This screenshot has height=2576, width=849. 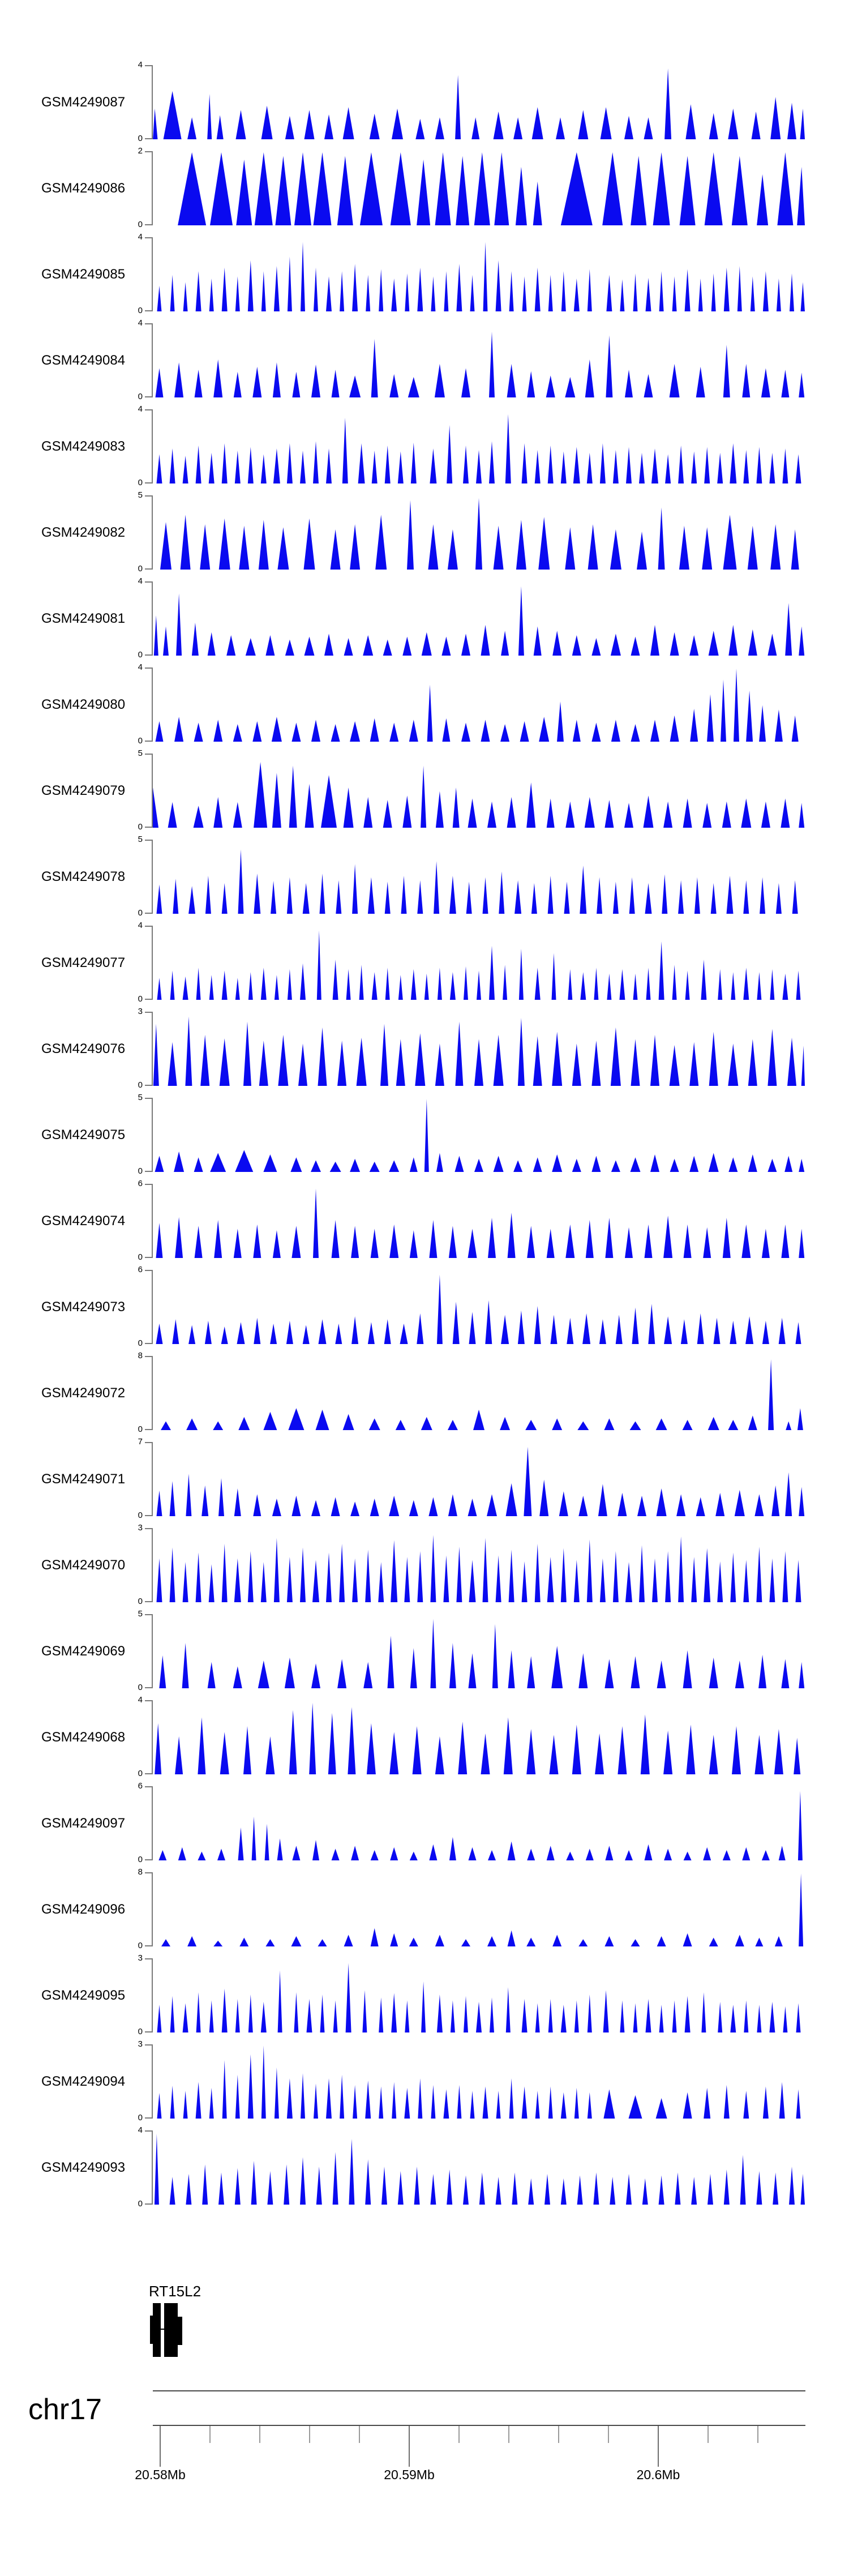 I want to click on track-row: GSM4249083 4 0, so click(x=424, y=446).